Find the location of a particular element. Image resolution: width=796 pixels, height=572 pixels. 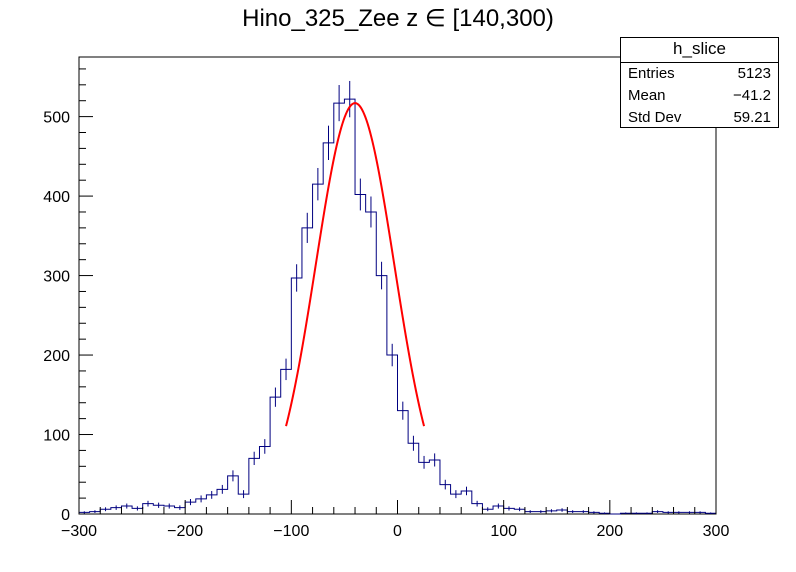

stats-row-entries: Entries 5123 is located at coordinates (699, 74).